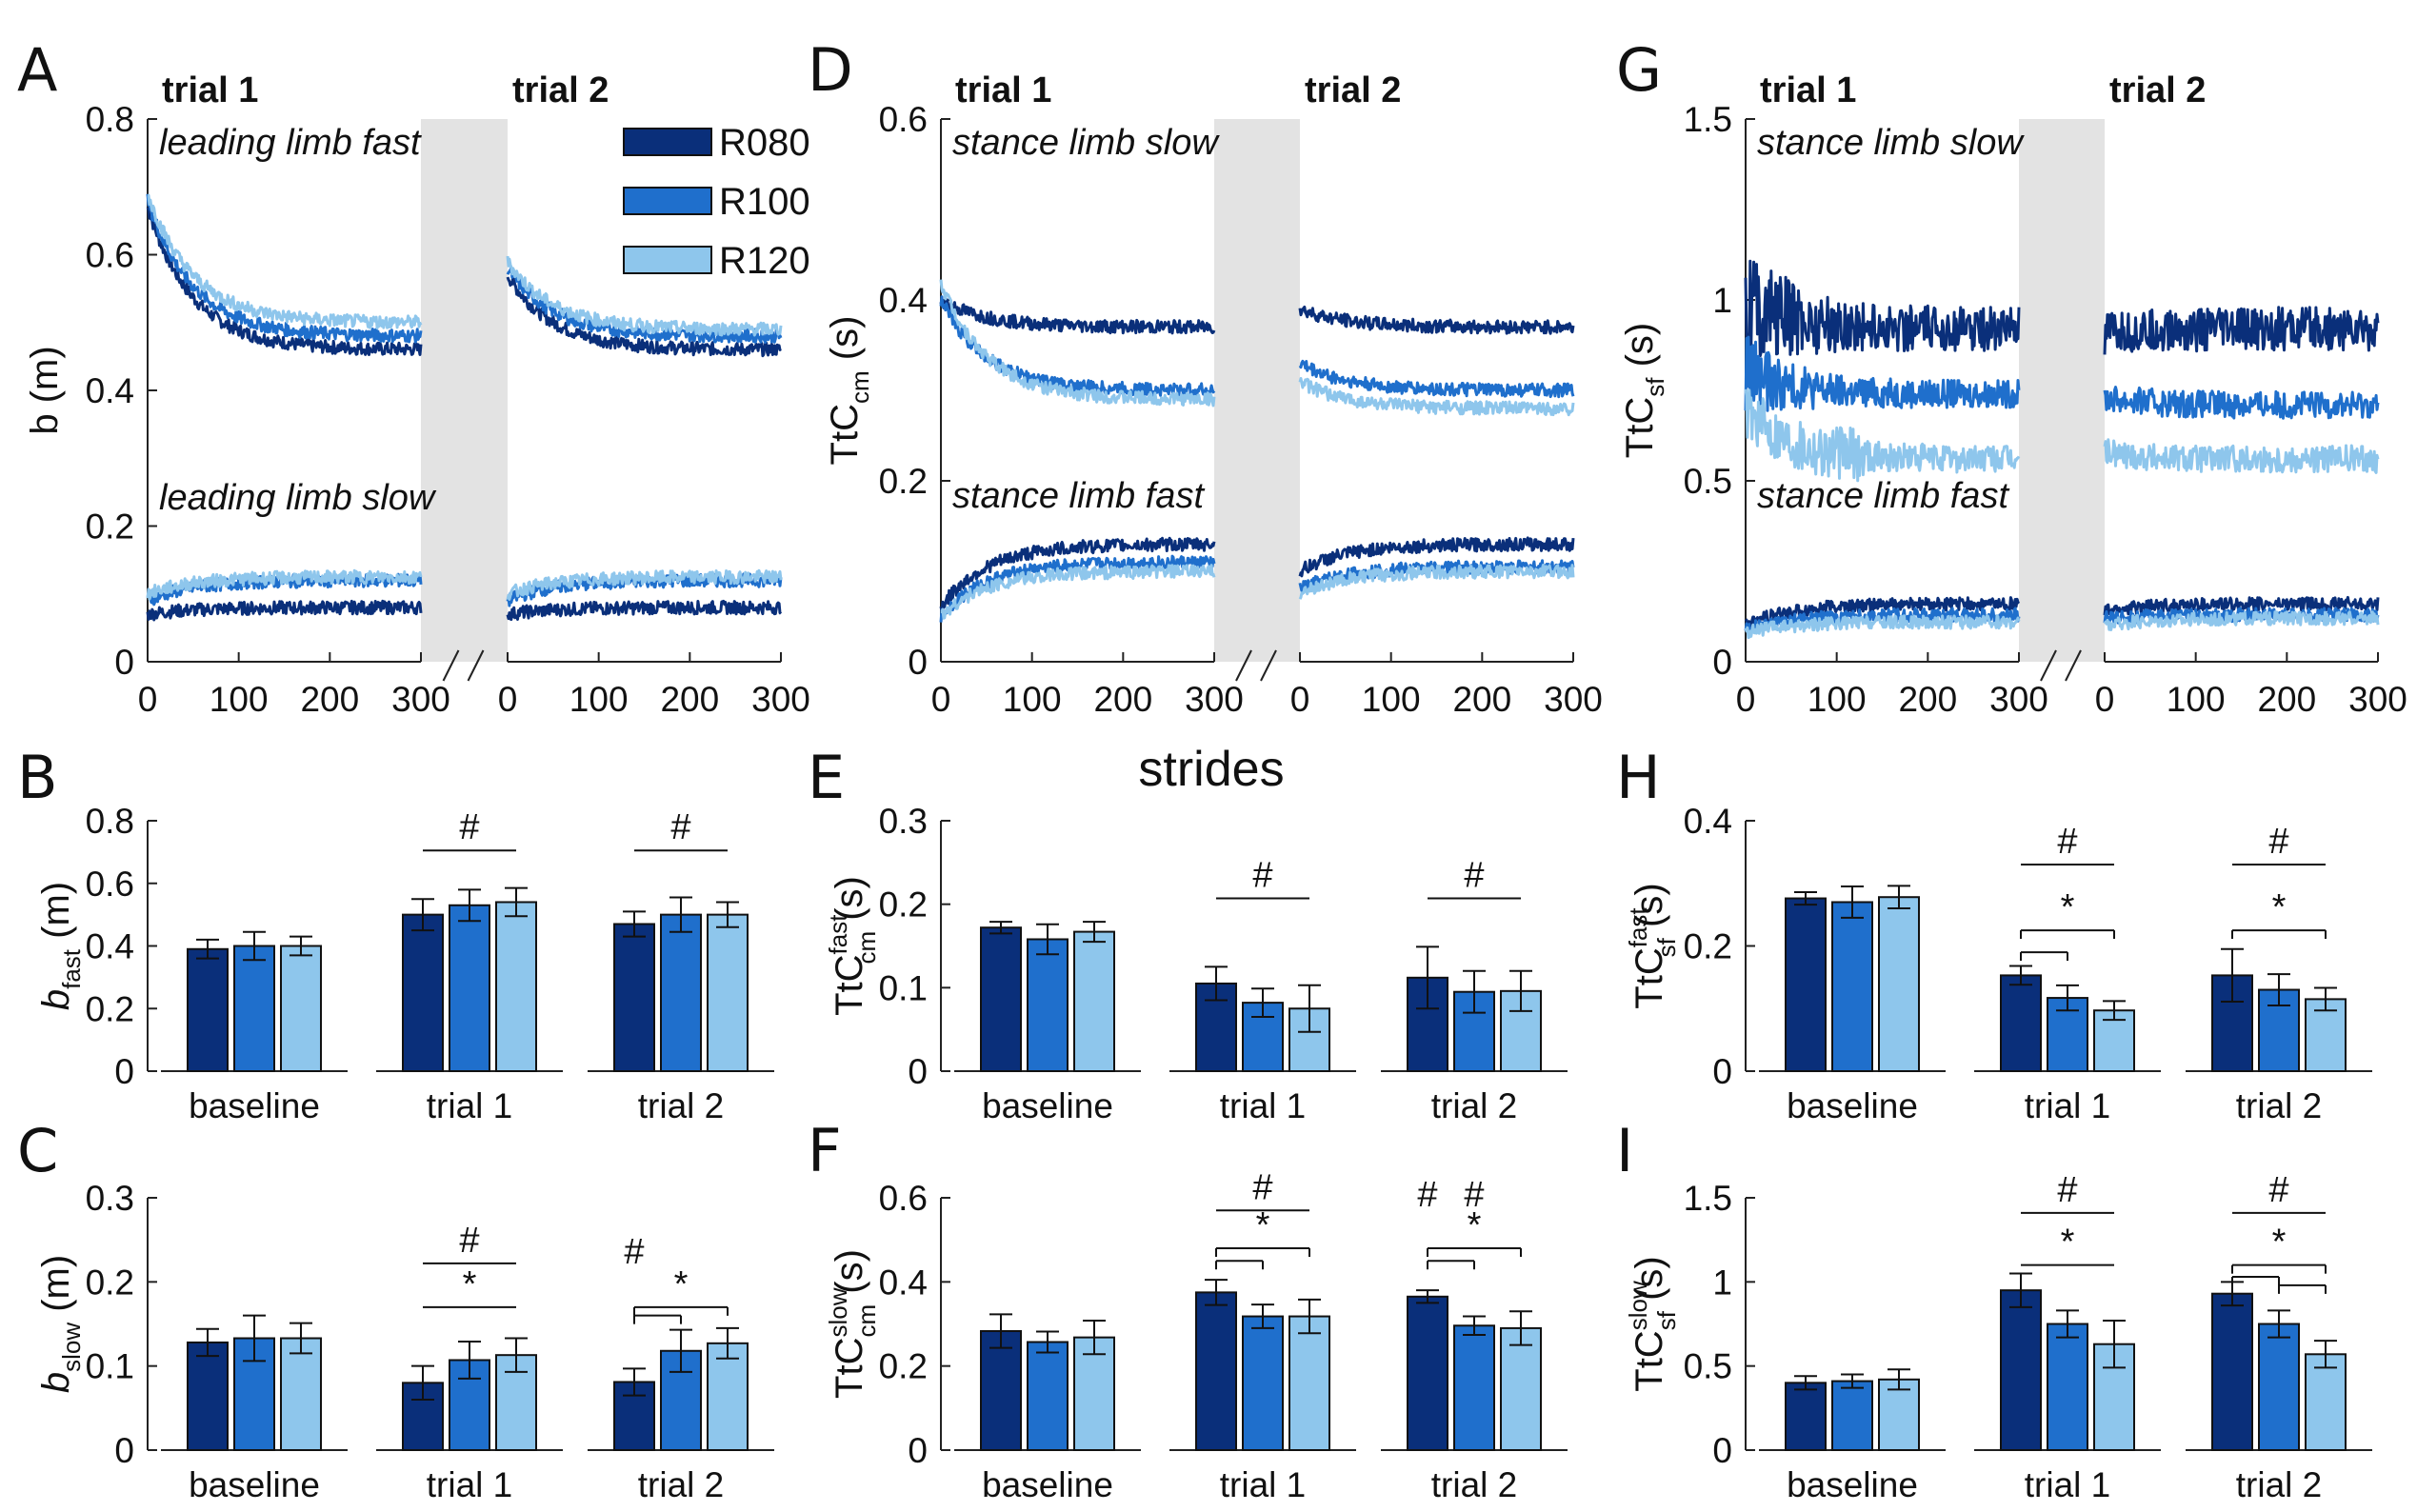 This screenshot has width=2417, height=1512. Describe the element at coordinates (2241, 403) in the screenshot. I see `series-trace-R100` at that location.